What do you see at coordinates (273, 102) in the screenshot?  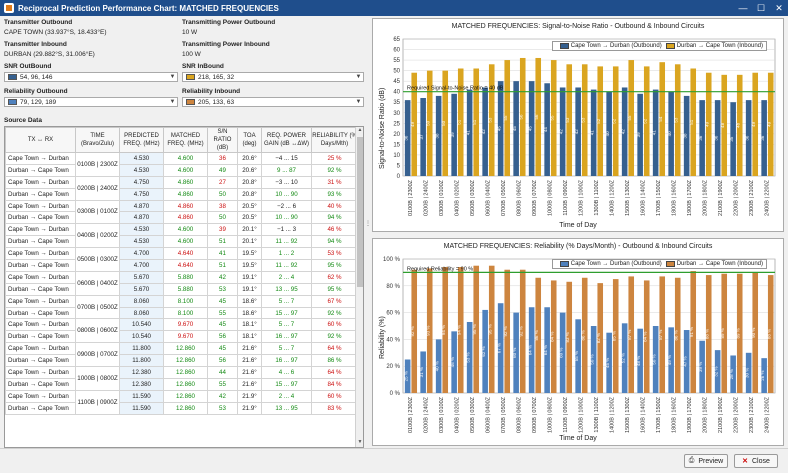 I see `rel-in-color-select: 205, 133, 63 ▼` at bounding box center [273, 102].